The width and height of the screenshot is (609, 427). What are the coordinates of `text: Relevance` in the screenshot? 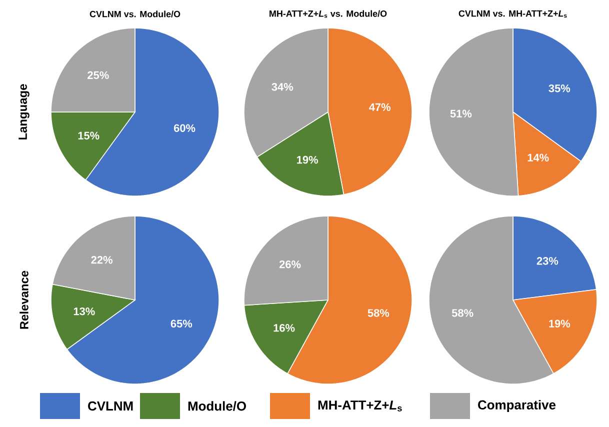 It's located at (24, 299).